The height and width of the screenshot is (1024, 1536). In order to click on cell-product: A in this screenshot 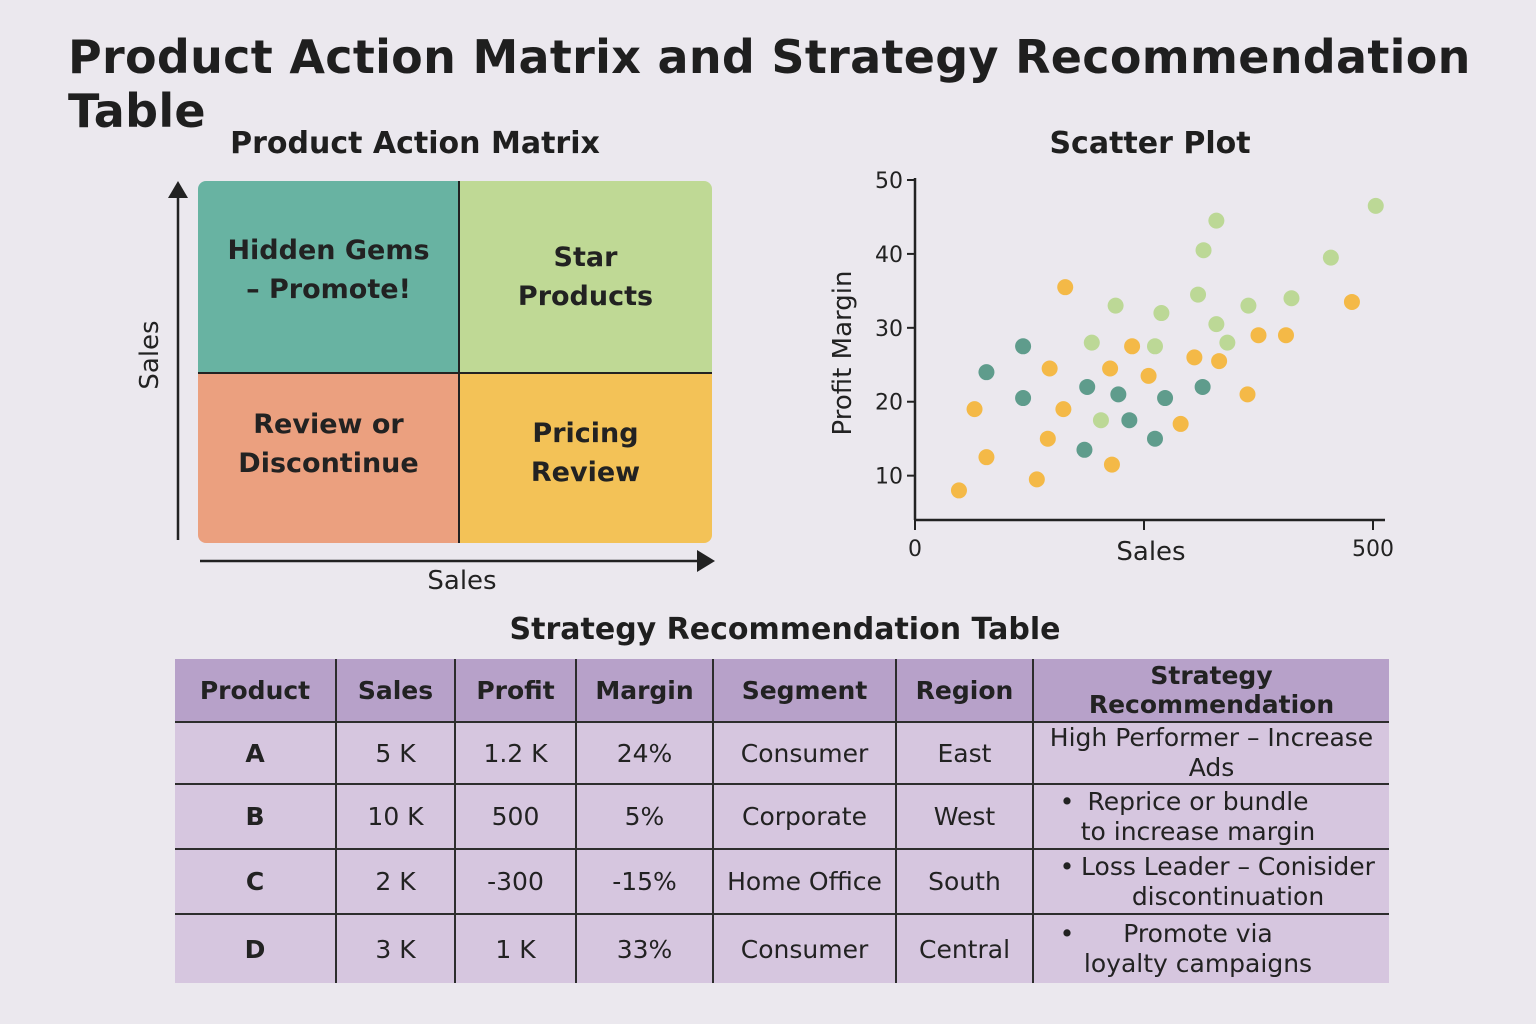, I will do `click(255, 752)`.